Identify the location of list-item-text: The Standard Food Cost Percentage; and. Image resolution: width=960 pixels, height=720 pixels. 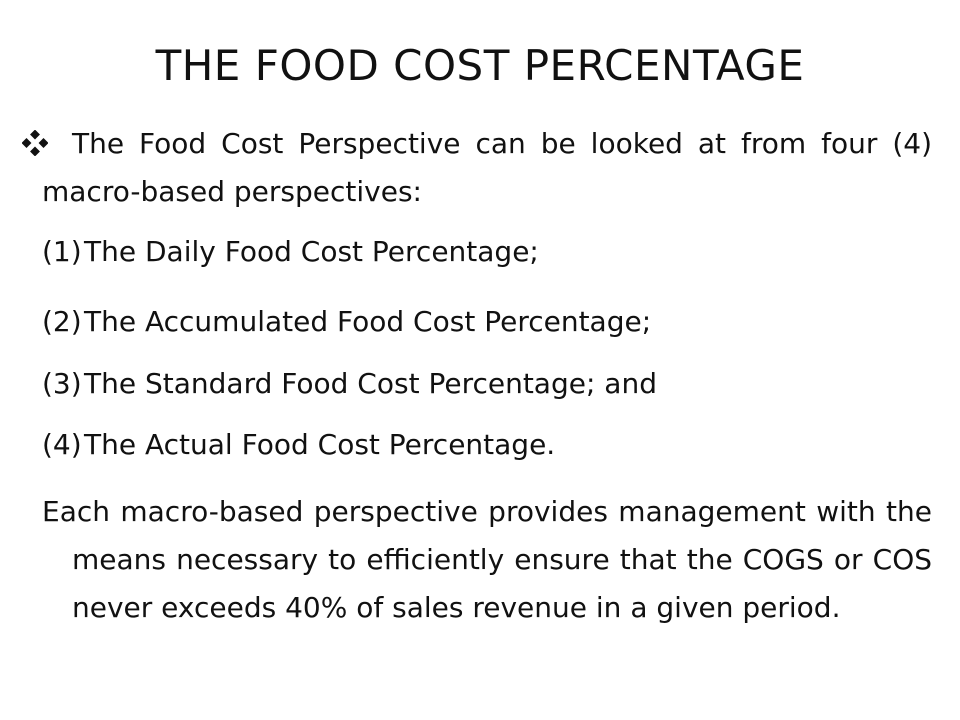
(370, 383).